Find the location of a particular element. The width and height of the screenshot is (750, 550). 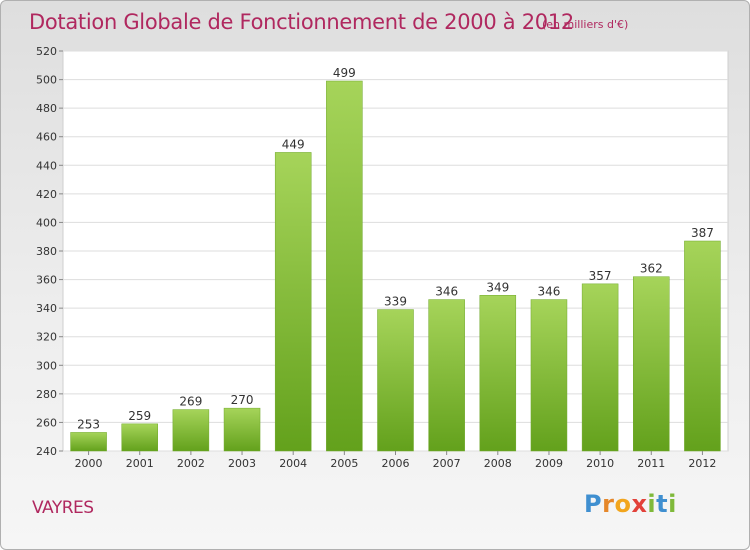

bar-2011 is located at coordinates (651, 364).